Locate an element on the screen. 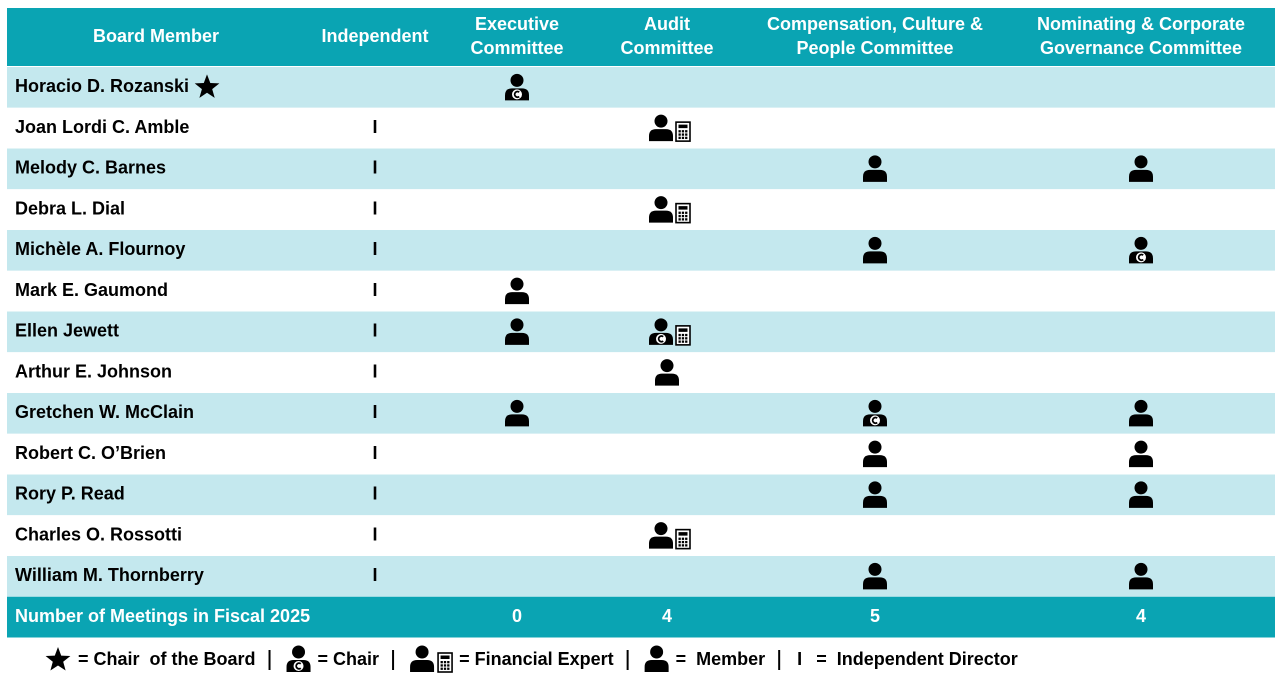  header-label: Nominating & Corporate is located at coordinates (1141, 24).